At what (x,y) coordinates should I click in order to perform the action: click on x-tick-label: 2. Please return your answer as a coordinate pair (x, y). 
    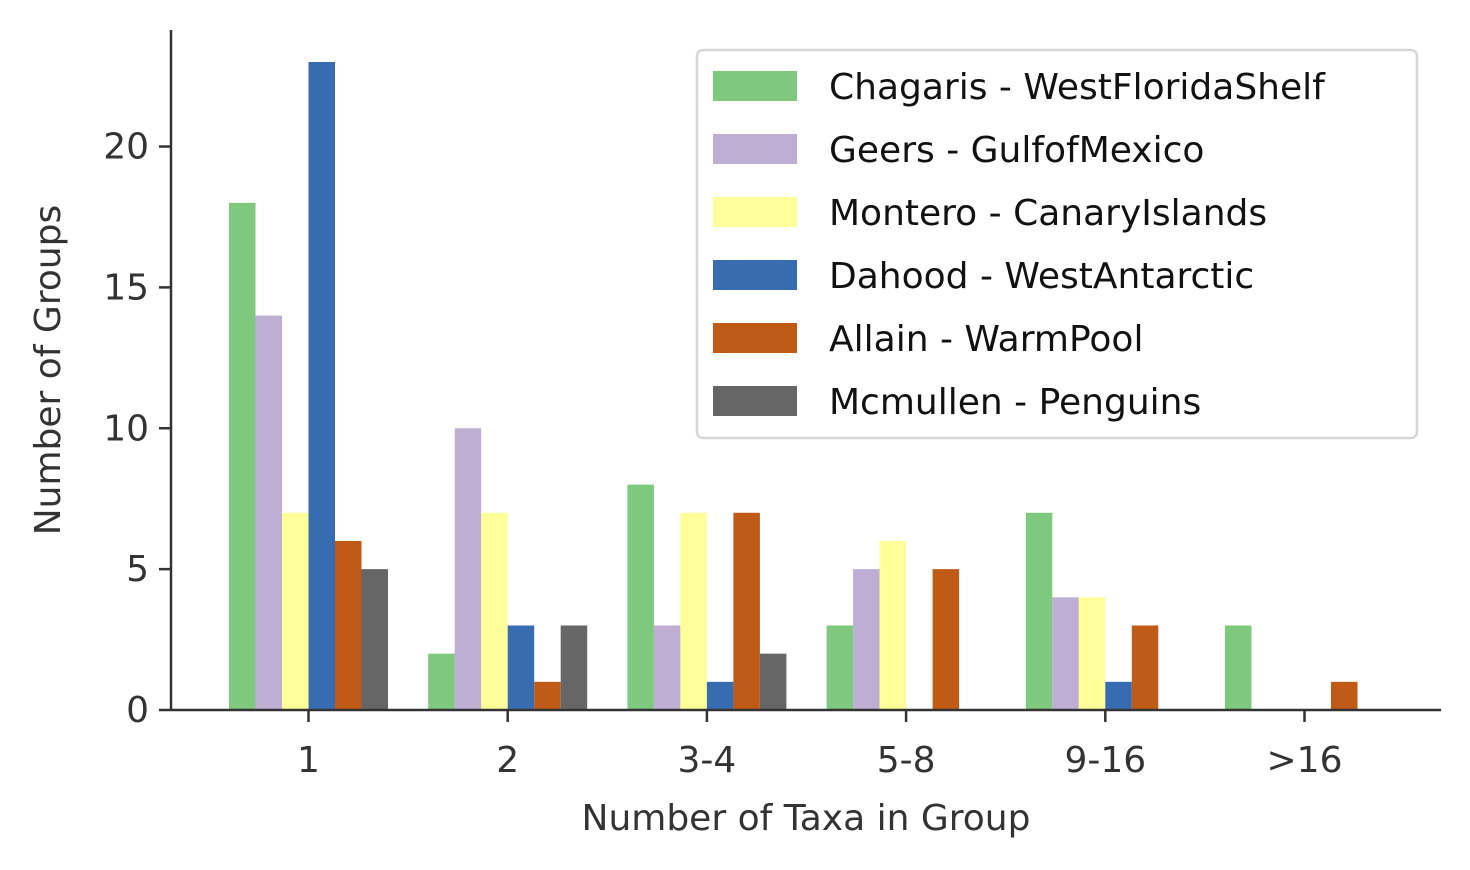
    Looking at the image, I should click on (507, 760).